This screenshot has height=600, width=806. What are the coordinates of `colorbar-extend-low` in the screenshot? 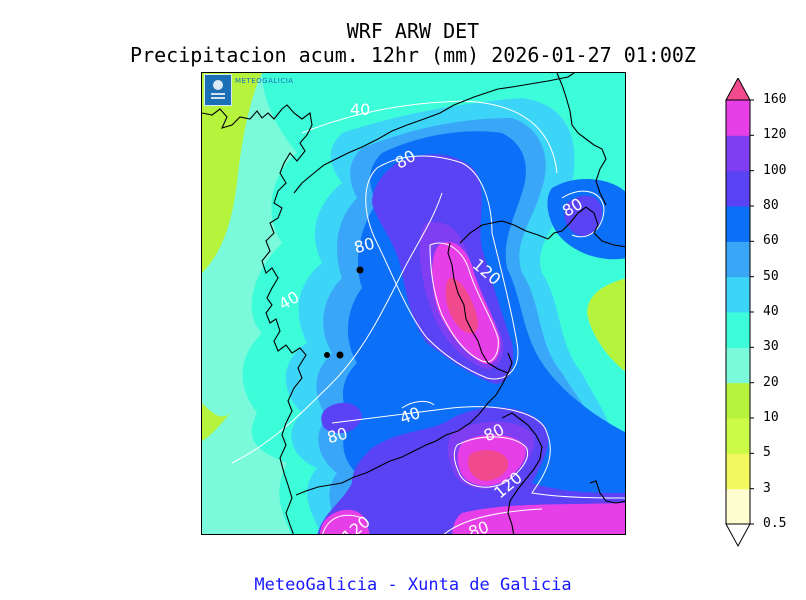 It's located at (738, 535).